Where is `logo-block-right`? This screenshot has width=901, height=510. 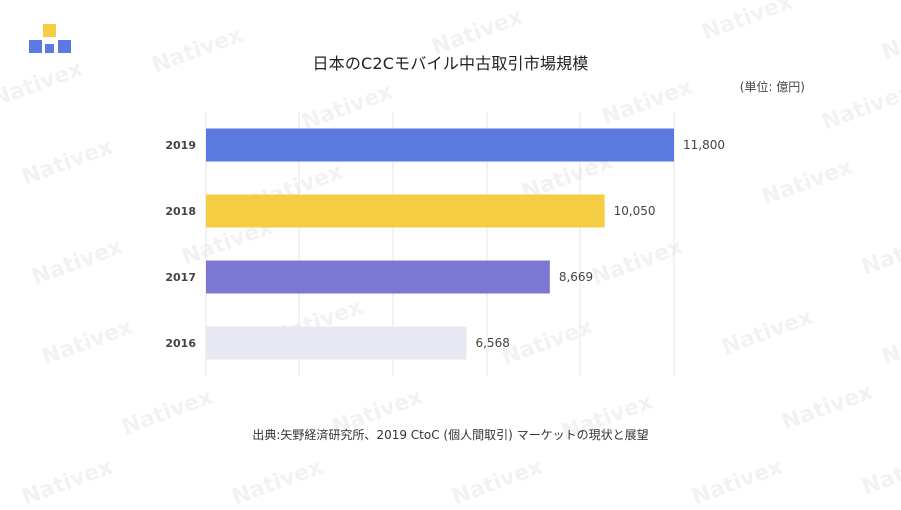 logo-block-right is located at coordinates (64, 46).